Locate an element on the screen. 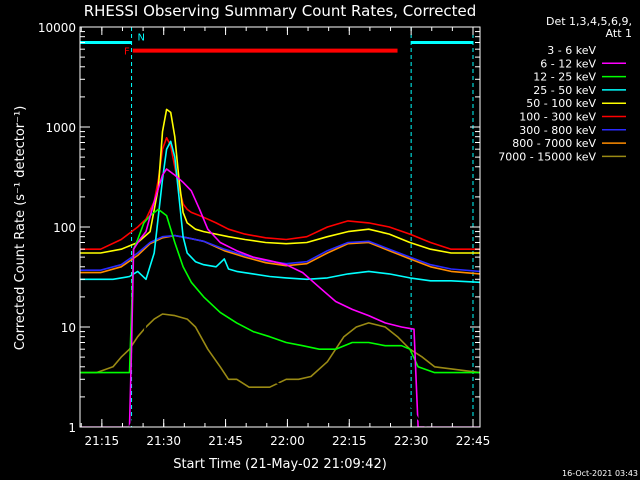 The width and height of the screenshot is (640, 480). y-tick-label-4: 10000 is located at coordinates (57, 28).